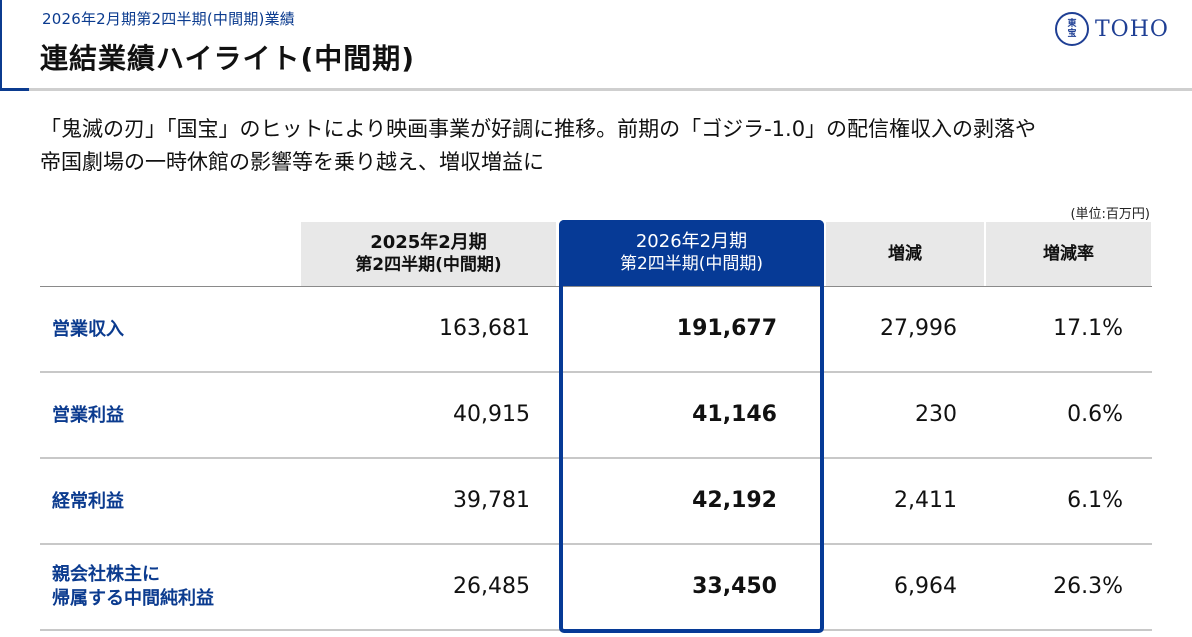 The height and width of the screenshot is (637, 1192). What do you see at coordinates (734, 500) in the screenshot?
I see `value-current: 42,192` at bounding box center [734, 500].